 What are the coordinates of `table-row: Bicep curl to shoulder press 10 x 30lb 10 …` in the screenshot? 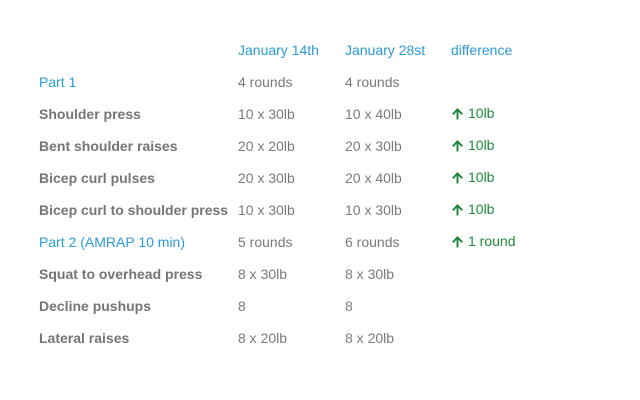 It's located at (301, 210).